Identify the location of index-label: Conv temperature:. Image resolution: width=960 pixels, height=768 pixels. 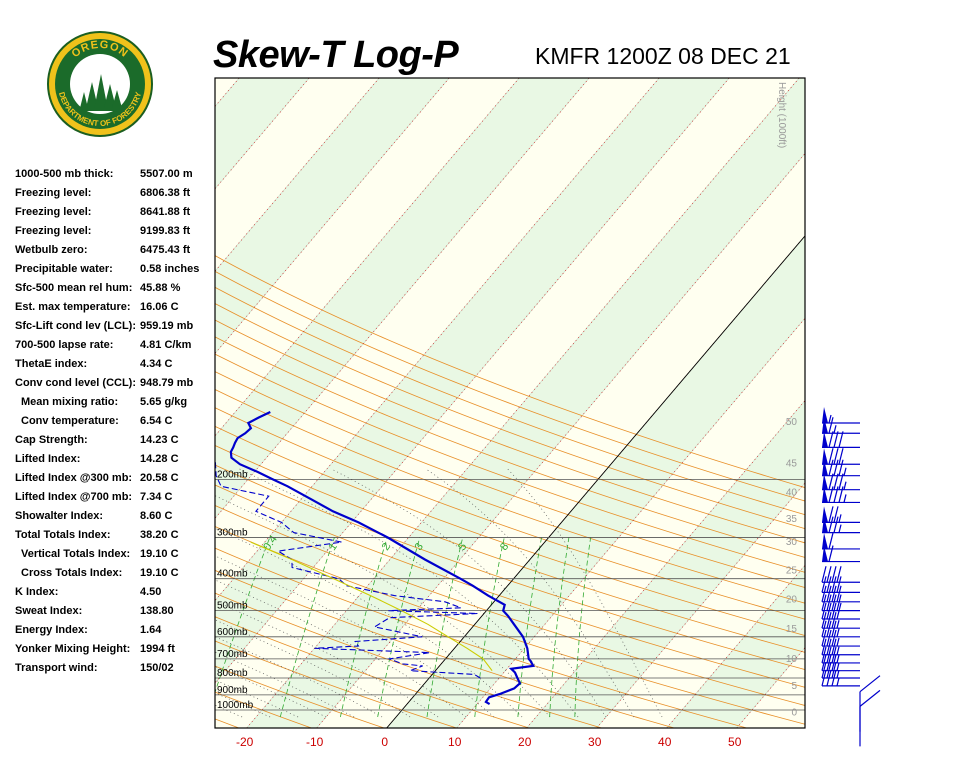
(70, 421).